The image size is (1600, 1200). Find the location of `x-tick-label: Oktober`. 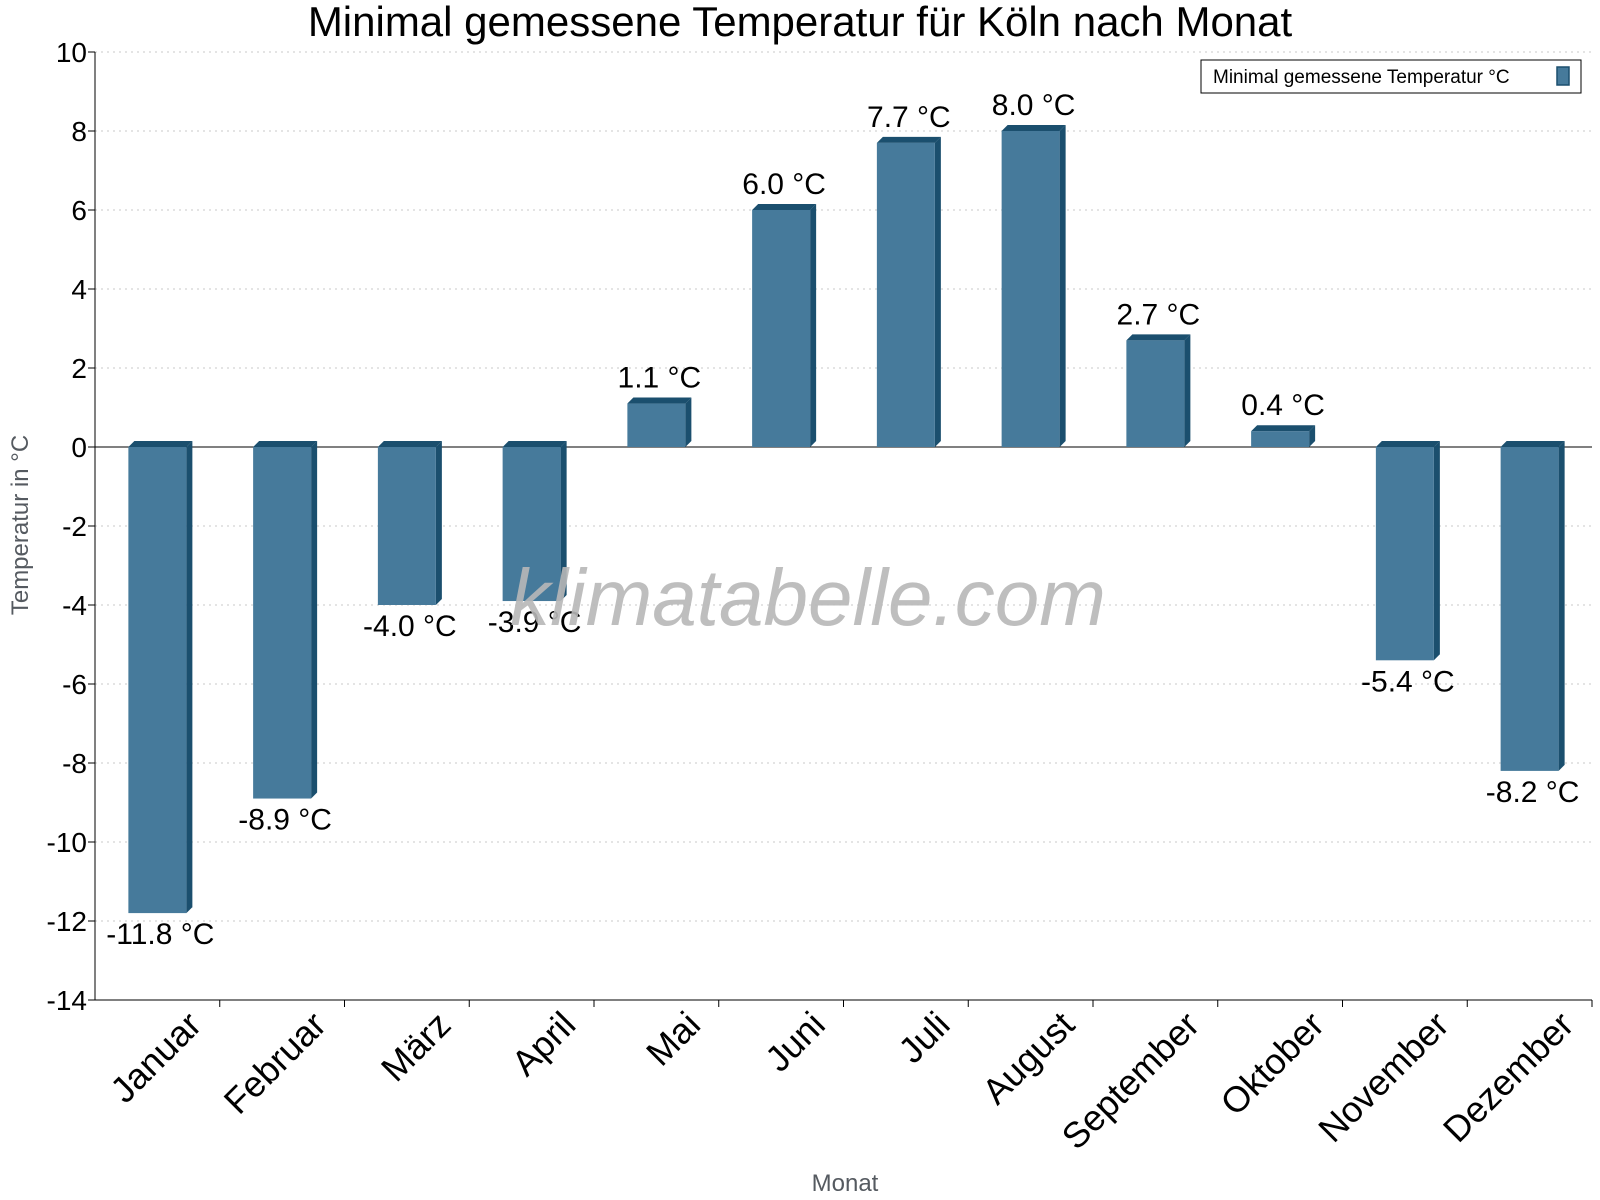

x-tick-label: Oktober is located at coordinates (1272, 1064).